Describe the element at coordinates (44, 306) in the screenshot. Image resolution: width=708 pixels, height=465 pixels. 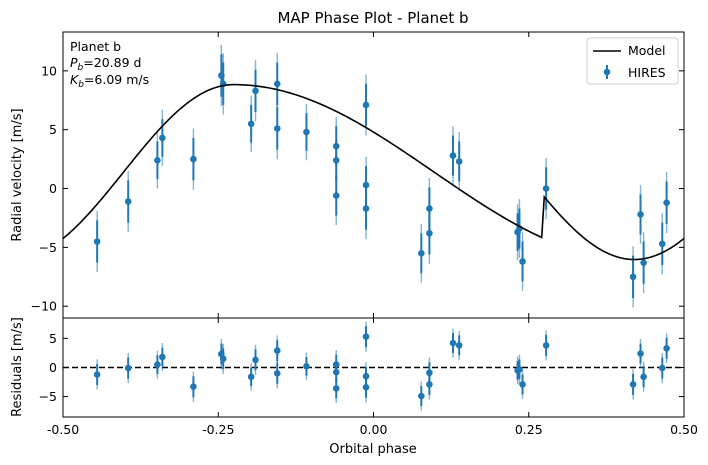
I see `rv-y-tick-label: −10` at that location.